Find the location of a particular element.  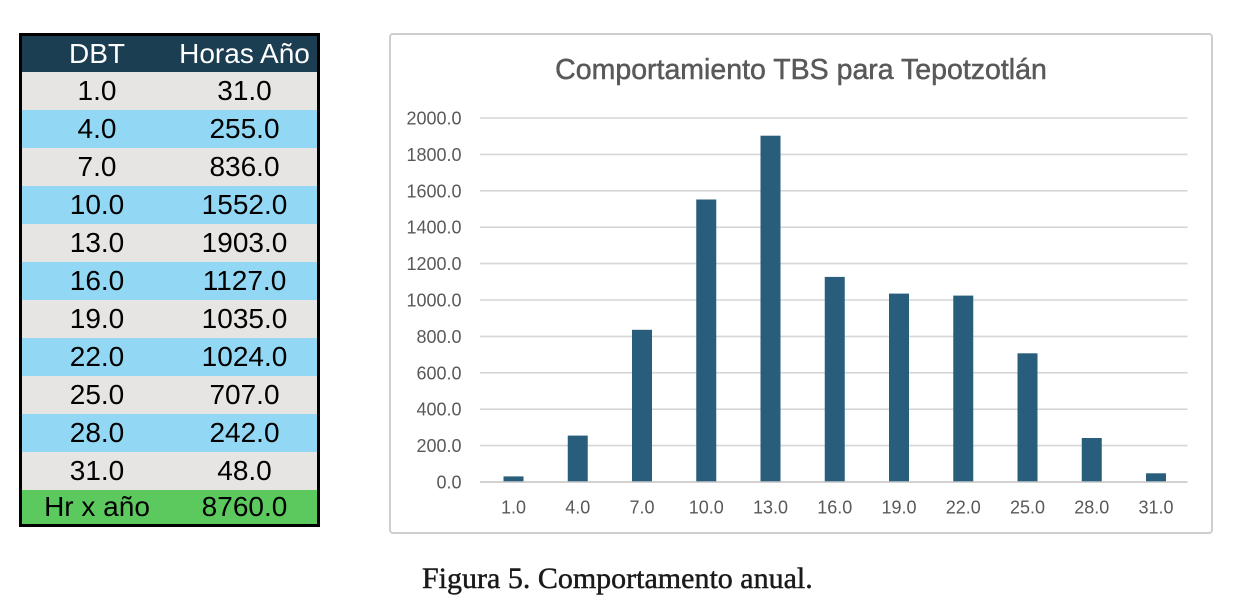

svg-text: 22.0 is located at coordinates (963, 508).